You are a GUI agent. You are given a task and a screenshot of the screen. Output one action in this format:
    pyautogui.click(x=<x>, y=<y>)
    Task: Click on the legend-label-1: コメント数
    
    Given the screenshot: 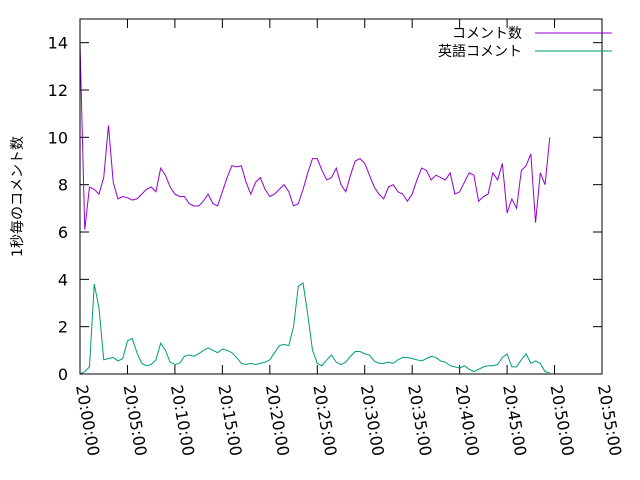 What is the action you would take?
    pyautogui.click(x=487, y=34)
    